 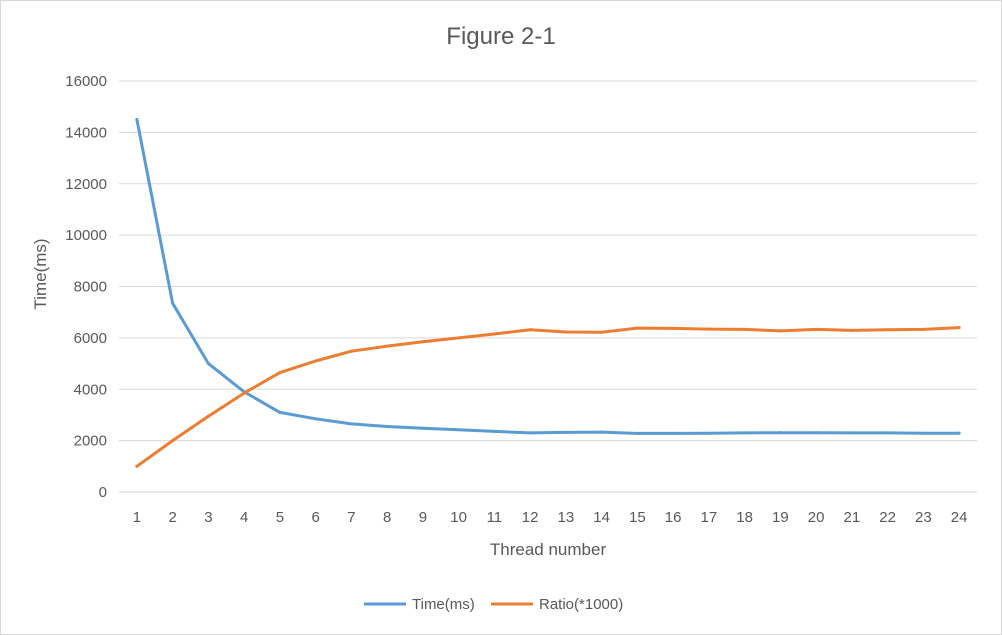 I want to click on legend: Time(ms) Ratio(*1000), so click(x=493, y=604).